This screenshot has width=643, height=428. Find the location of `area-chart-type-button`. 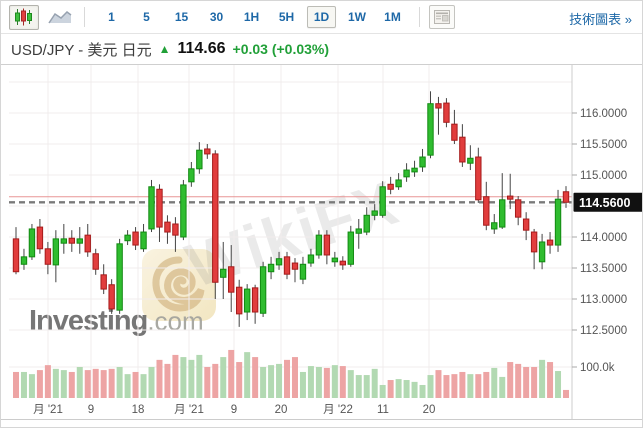

area-chart-type-button is located at coordinates (60, 17).